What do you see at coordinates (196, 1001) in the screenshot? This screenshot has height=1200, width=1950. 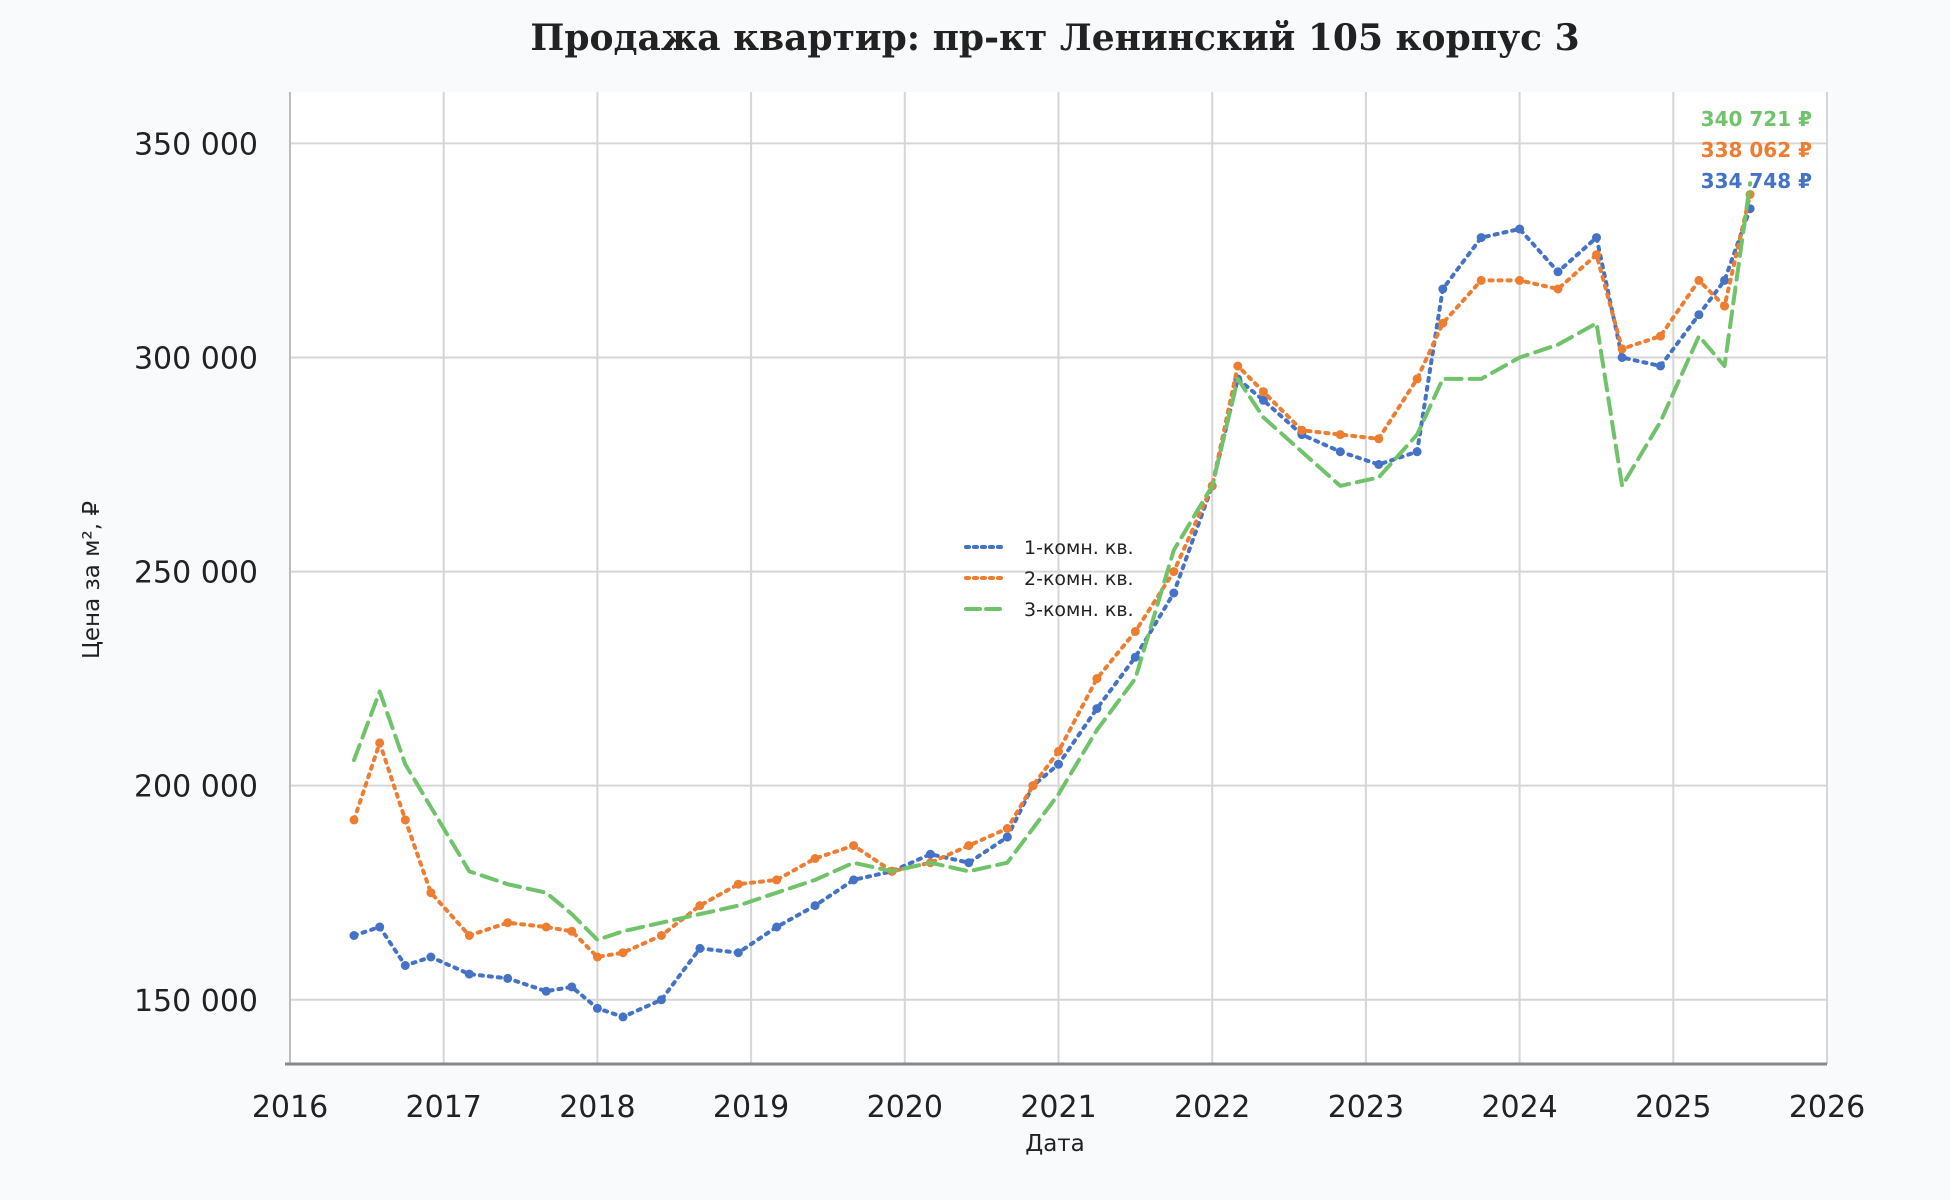 I see `y-tick-label: 150 000` at bounding box center [196, 1001].